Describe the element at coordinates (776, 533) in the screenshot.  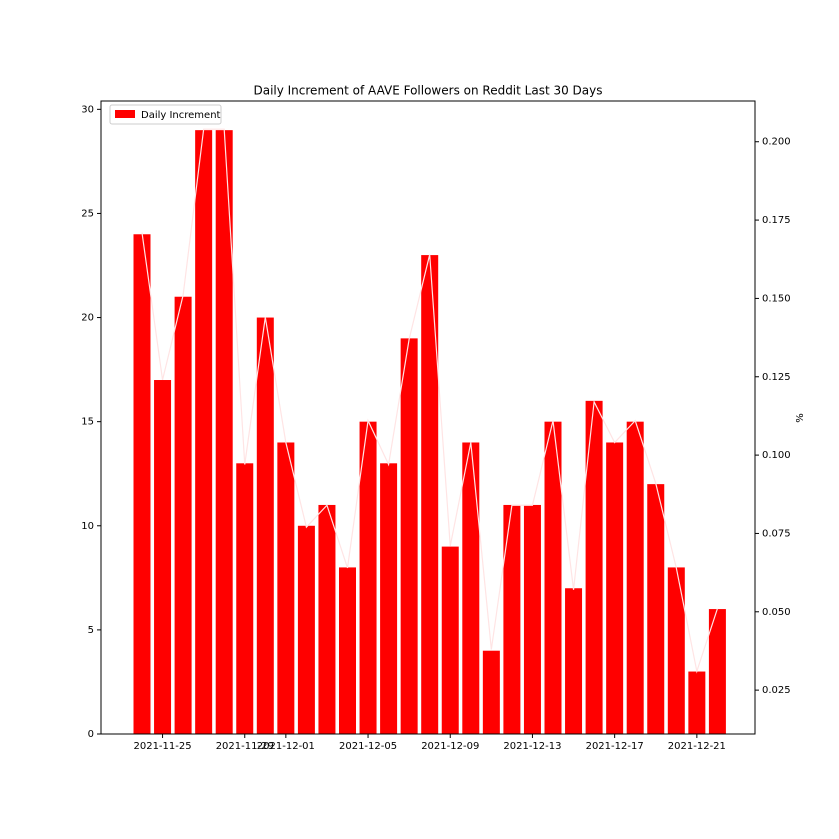
I see `y2-tick-label: 0.075` at that location.